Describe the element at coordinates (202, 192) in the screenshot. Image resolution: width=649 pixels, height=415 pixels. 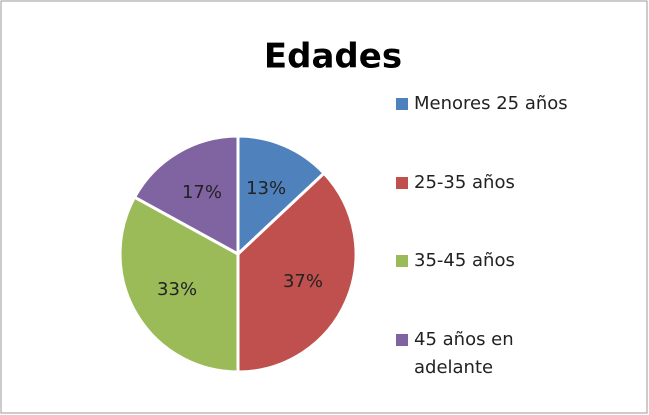
I see `value-label: 17%` at that location.